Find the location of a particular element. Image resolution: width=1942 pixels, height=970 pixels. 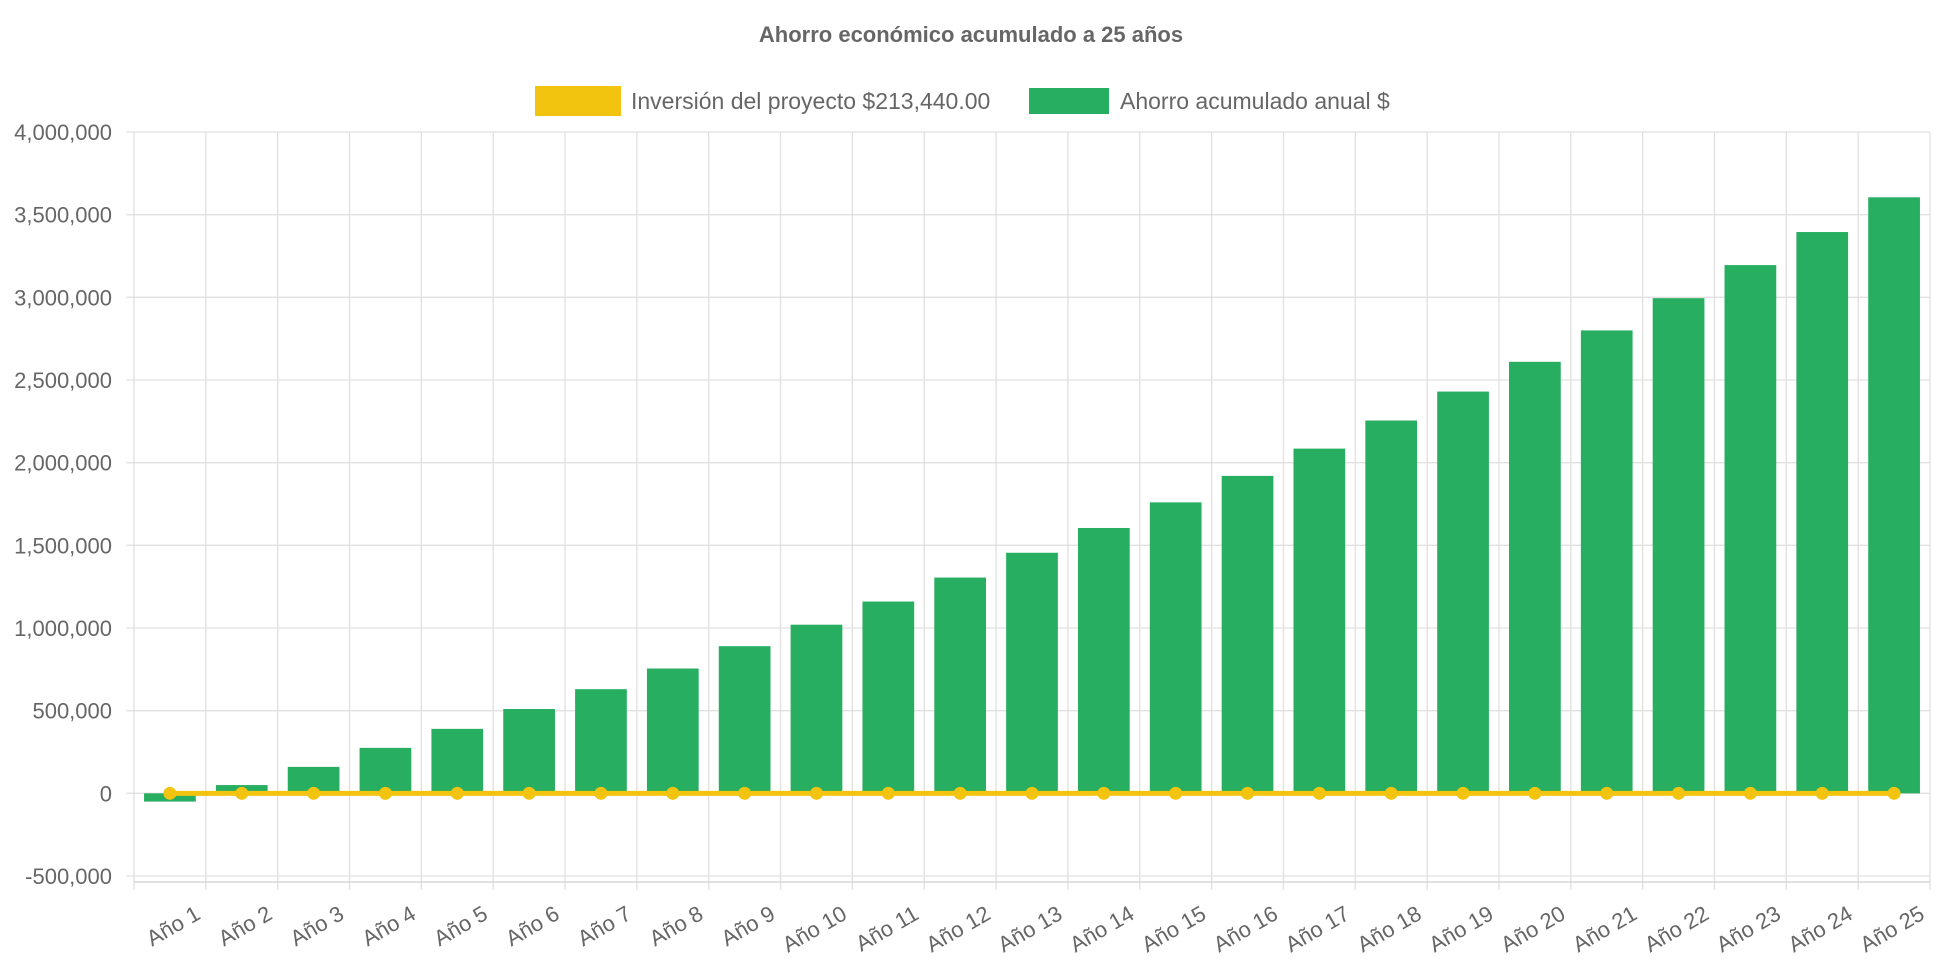

legend-swatch-savings is located at coordinates (1069, 101).